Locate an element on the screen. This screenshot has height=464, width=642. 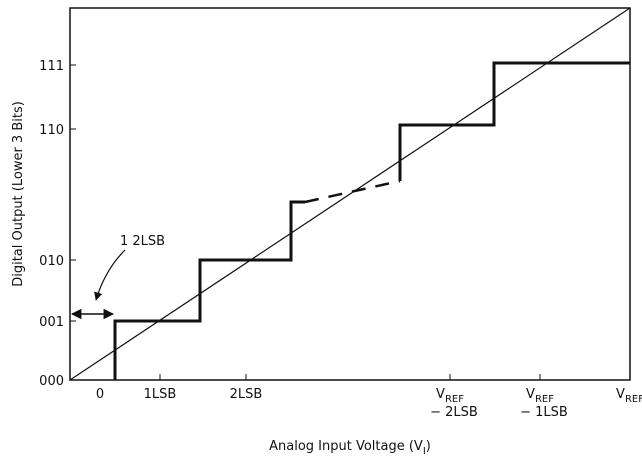
x-tick-line2: − 1LSB is located at coordinates (544, 412).